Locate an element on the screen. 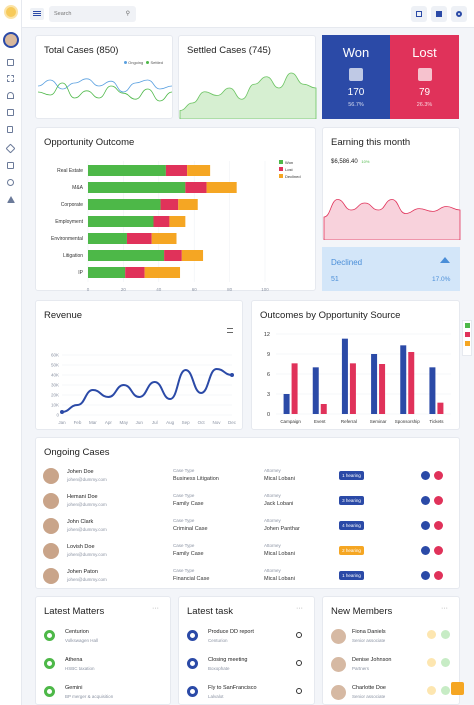 Image resolution: width=474 pixels, height=705 pixels. list-item-title: Gemini is located at coordinates (74, 688).